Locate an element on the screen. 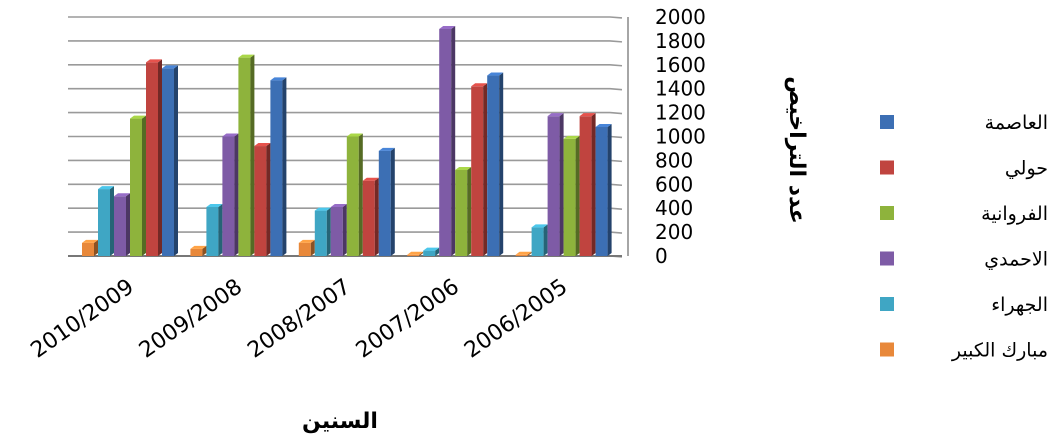 This screenshot has width=1062, height=441. y-tick-label: 1000 is located at coordinates (680, 137).